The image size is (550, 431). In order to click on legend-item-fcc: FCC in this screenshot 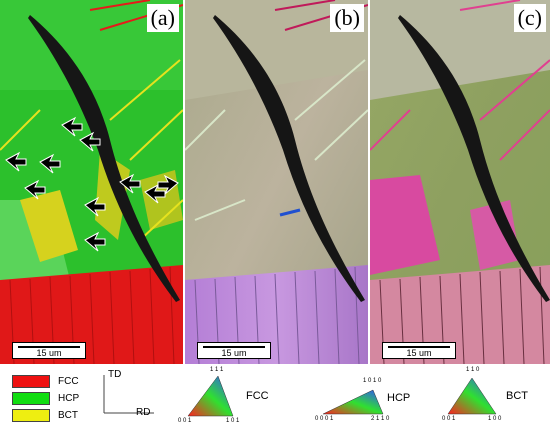, I will do `click(45, 381)`.